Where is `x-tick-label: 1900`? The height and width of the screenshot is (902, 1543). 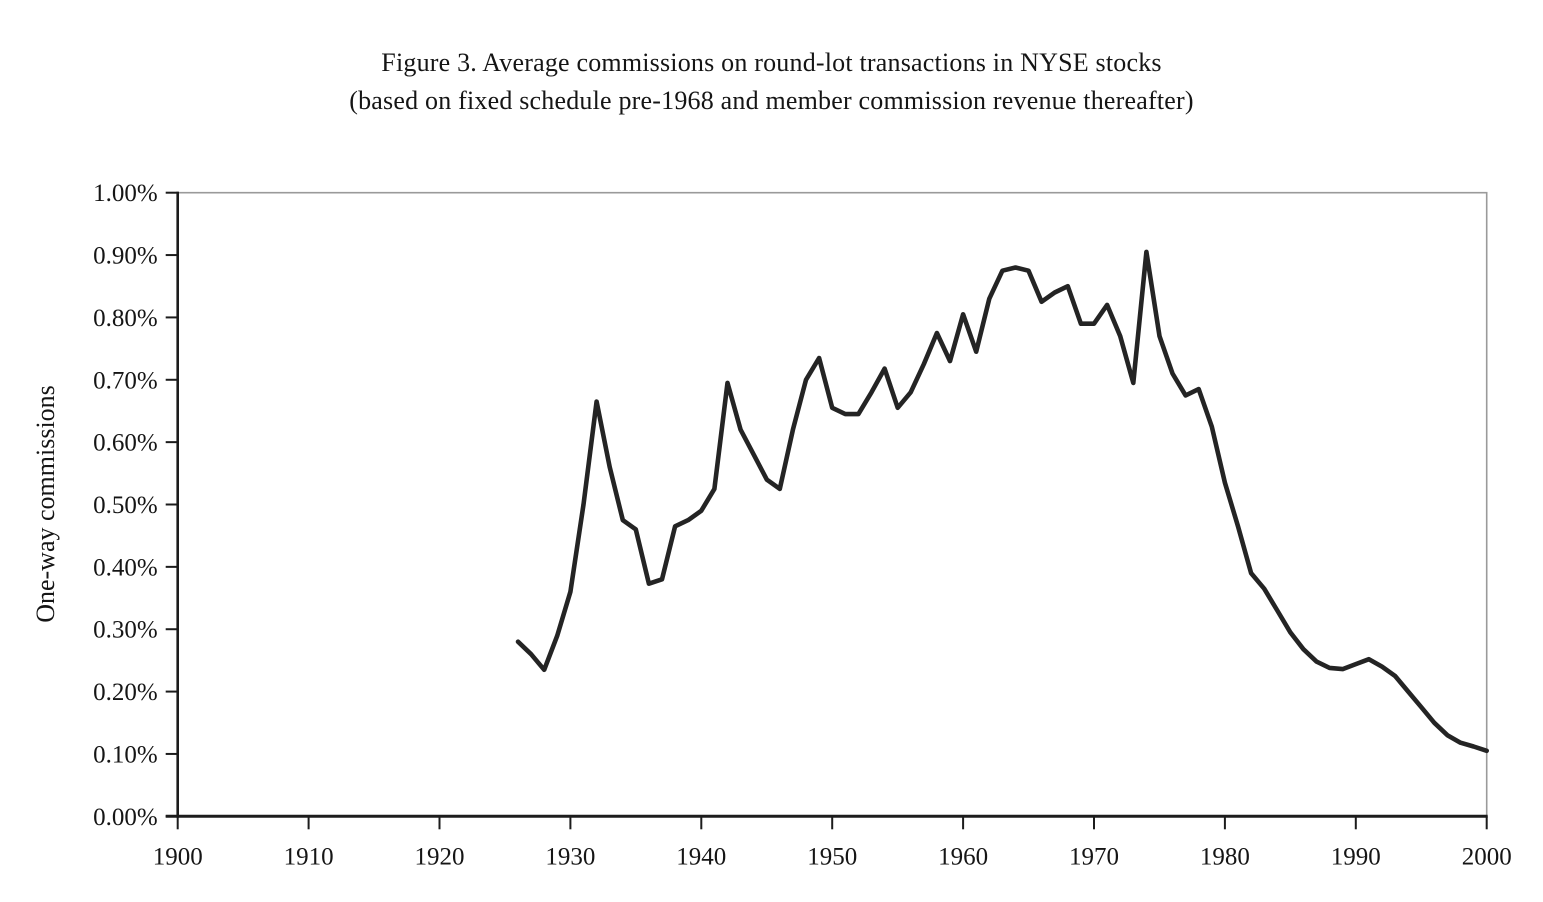 x-tick-label: 1900 is located at coordinates (178, 856).